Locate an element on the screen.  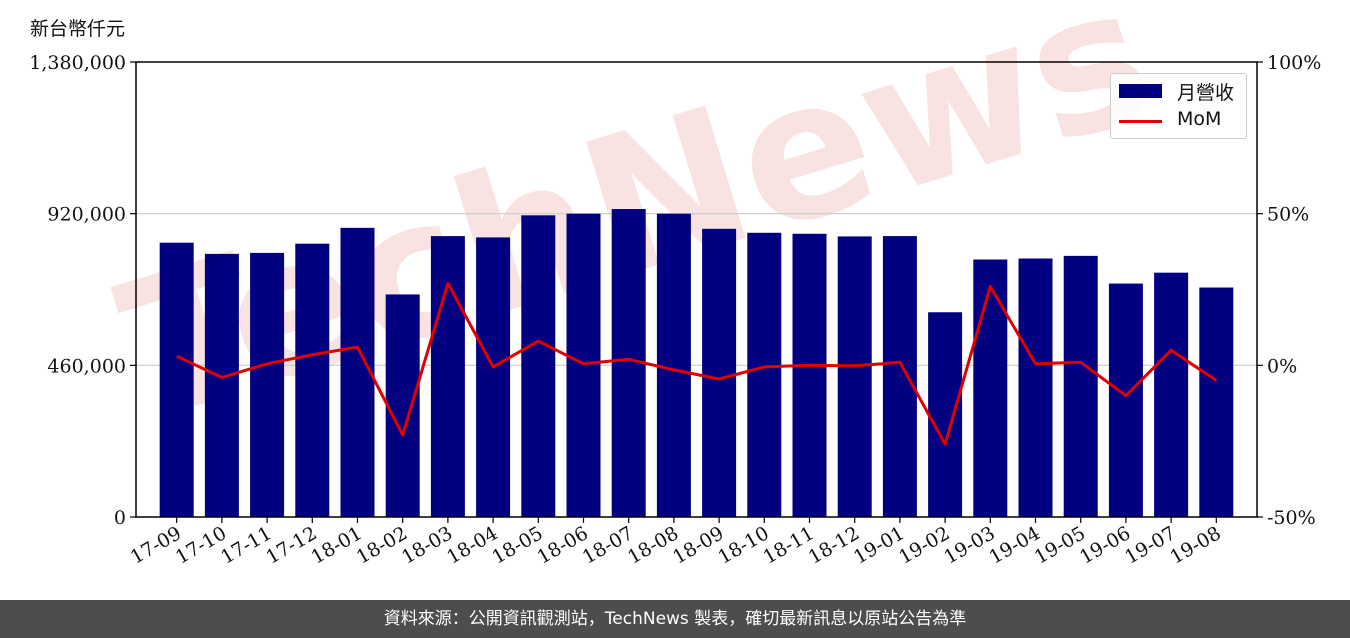
x-tick-label: 19-07 is located at coordinates (1150, 545).